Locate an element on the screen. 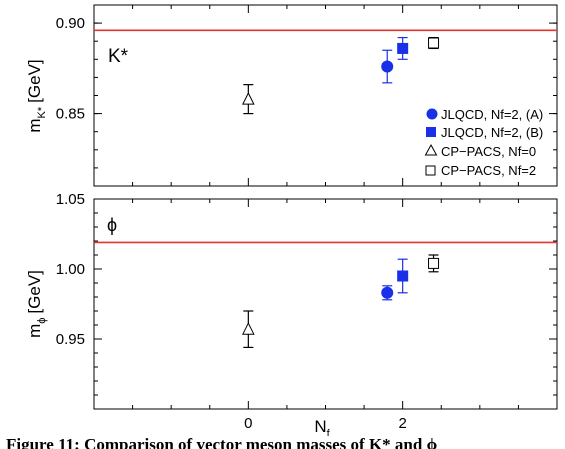  x-axis-label: Nf is located at coordinates (322, 426).